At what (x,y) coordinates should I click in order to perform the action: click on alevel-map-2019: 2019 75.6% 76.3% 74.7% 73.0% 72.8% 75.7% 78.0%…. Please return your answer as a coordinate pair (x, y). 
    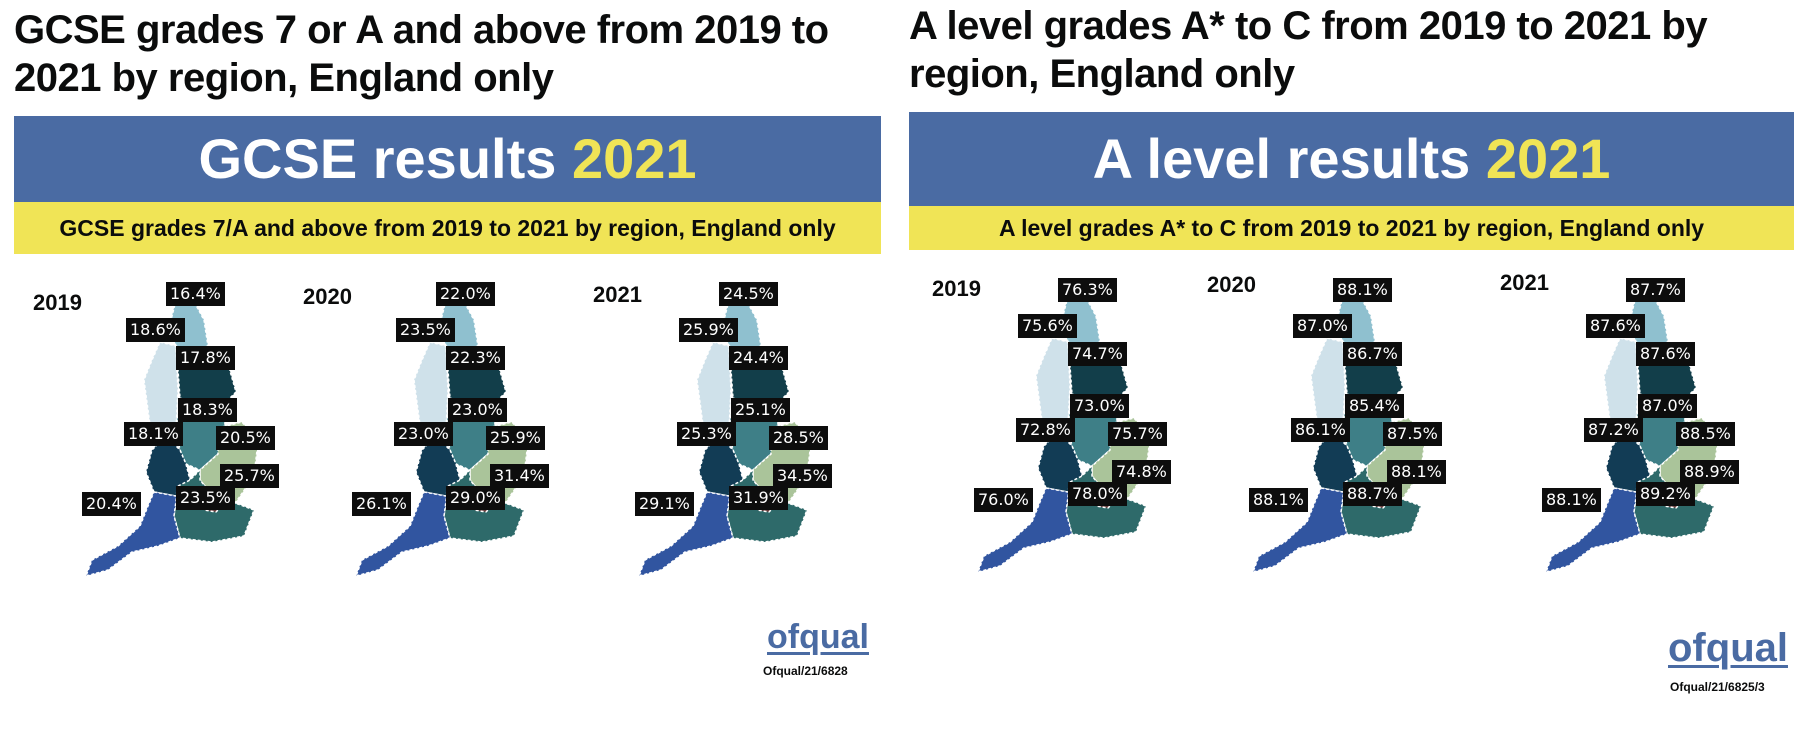
    Looking at the image, I should click on (1057, 446).